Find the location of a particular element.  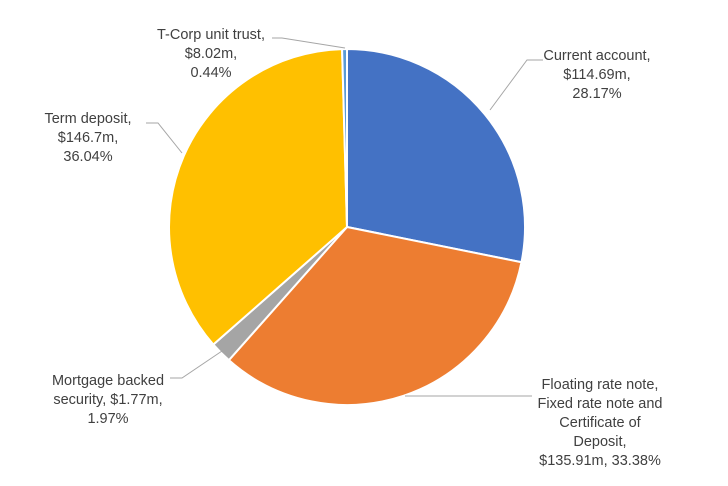

data-label-1: Current account, $114.69m, 28.17% is located at coordinates (596, 75).